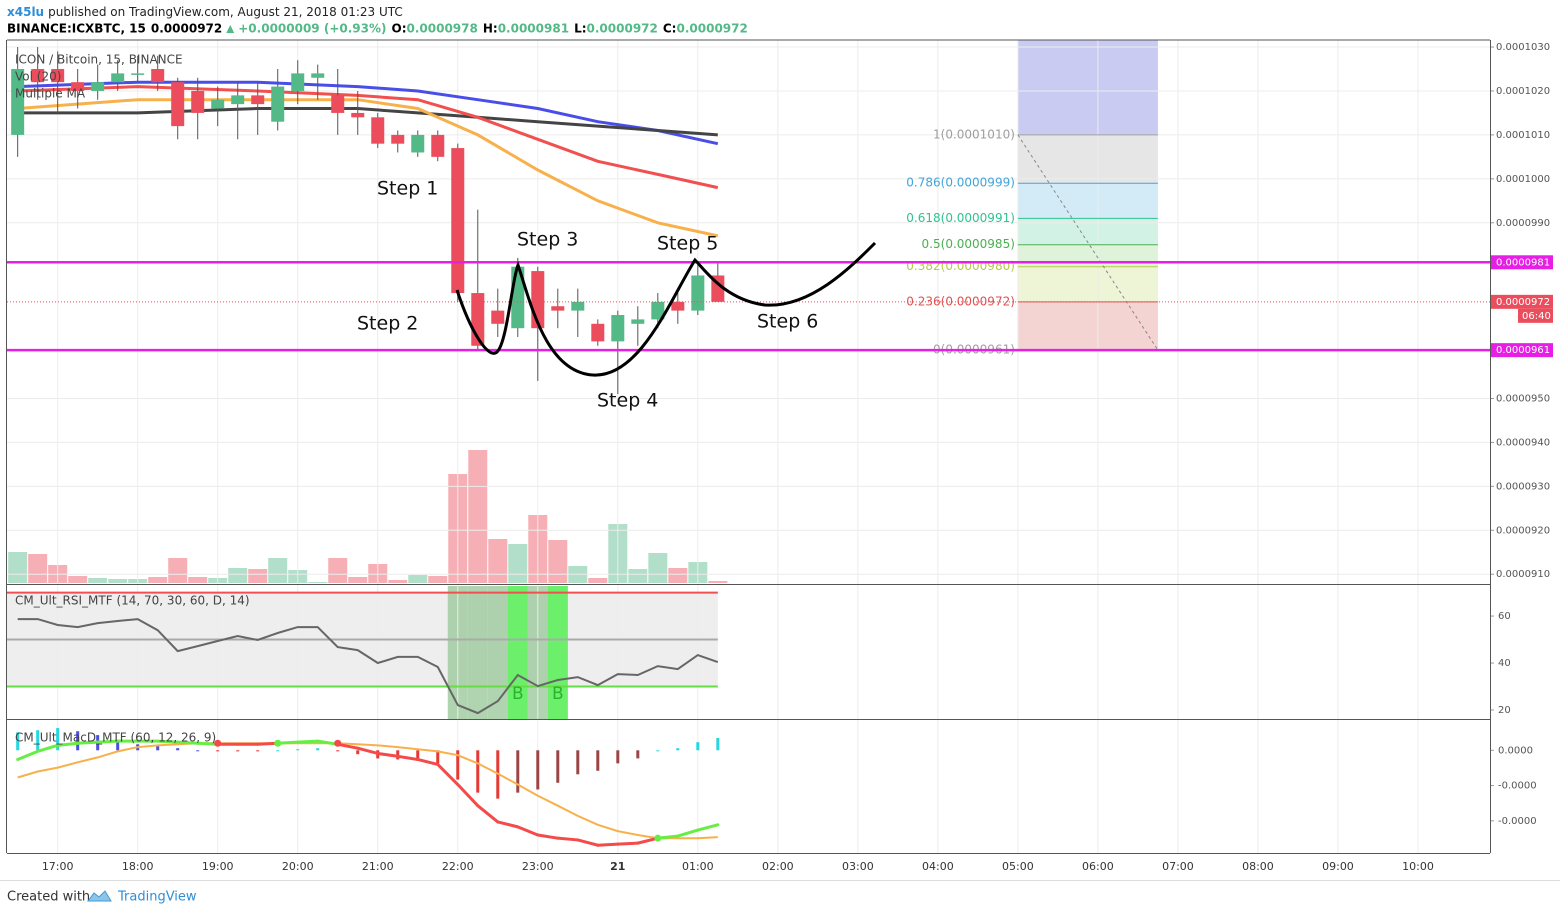 The width and height of the screenshot is (1560, 915). What do you see at coordinates (278, 743) in the screenshot?
I see `cross-dot` at bounding box center [278, 743].